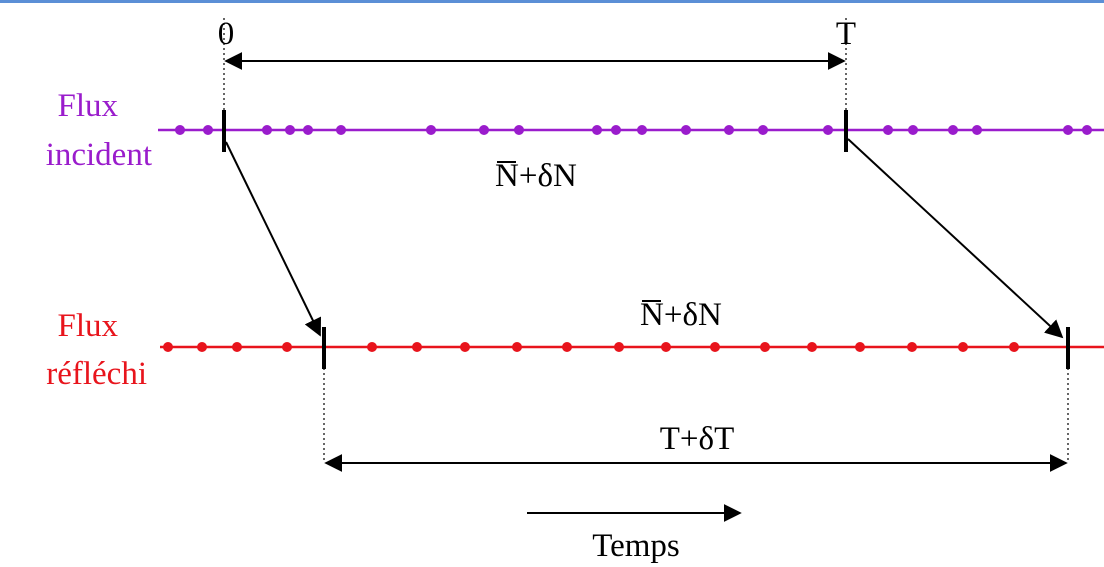 This screenshot has width=1104, height=567. Describe the element at coordinates (273, 239) in the screenshot. I see `propagation-arrow-start` at that location.